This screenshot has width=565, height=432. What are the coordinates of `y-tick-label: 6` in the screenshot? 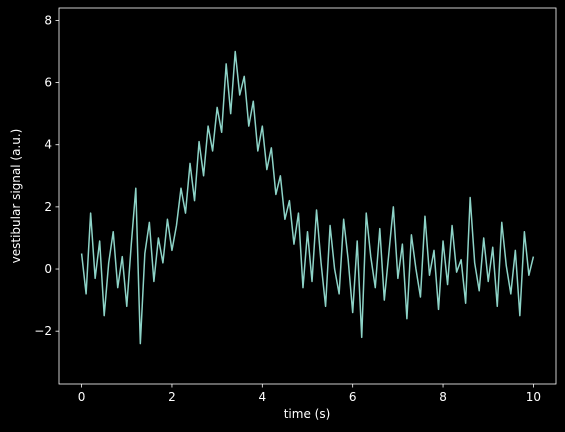 It's located at (48, 83).